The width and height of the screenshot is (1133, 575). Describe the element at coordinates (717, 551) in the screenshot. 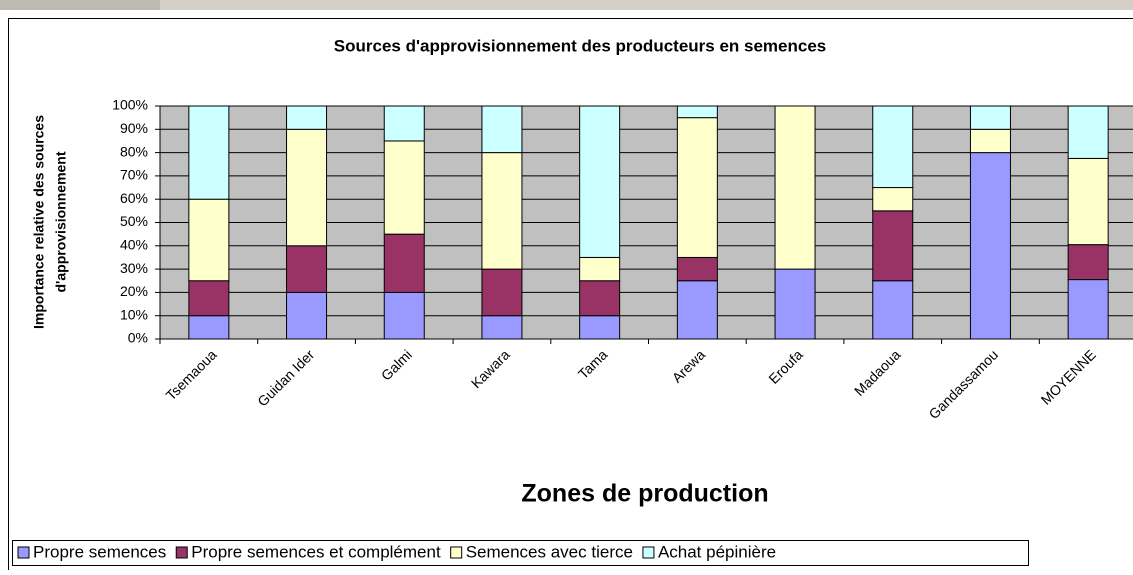

I see `legend-label: Achat pépinière` at that location.